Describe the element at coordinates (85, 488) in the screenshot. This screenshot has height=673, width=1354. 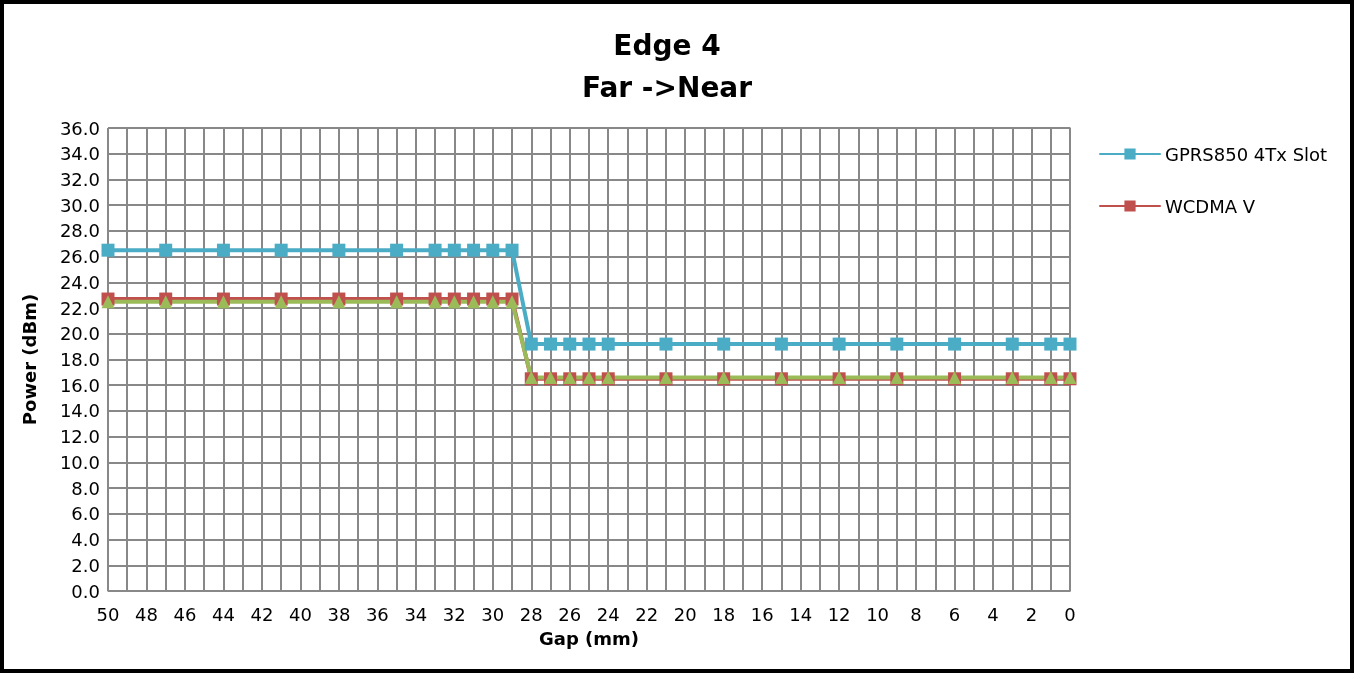
I see `y-tick-label: 8.0` at that location.